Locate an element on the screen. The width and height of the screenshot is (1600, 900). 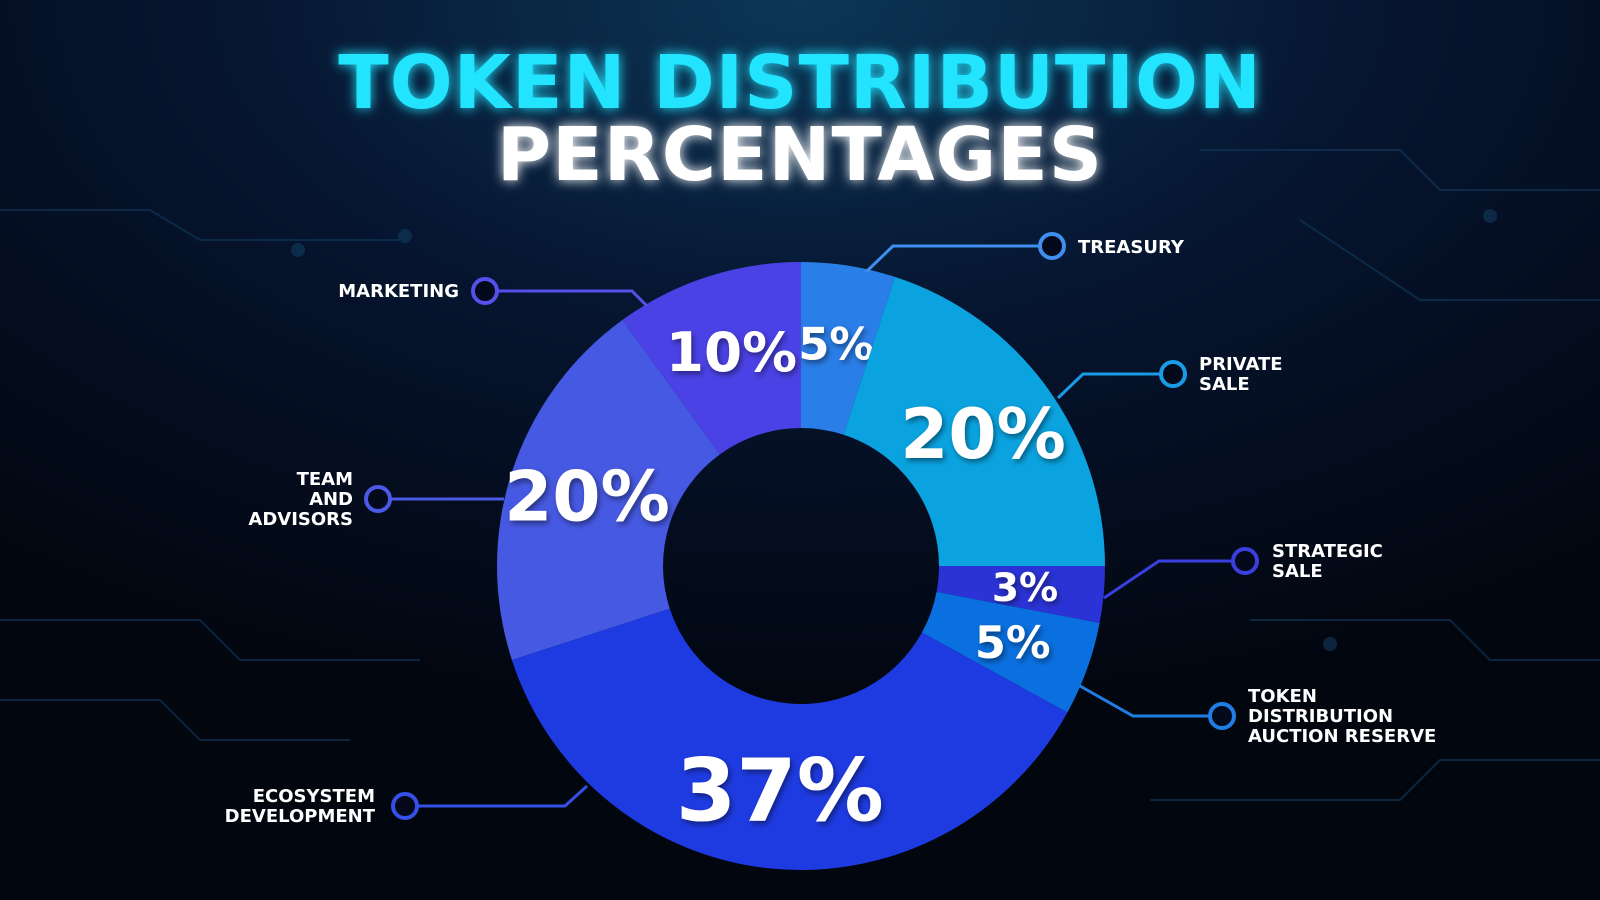
category-label: TOKEN DISTRIBUTION AUCTION RESERVE is located at coordinates (1342, 716).